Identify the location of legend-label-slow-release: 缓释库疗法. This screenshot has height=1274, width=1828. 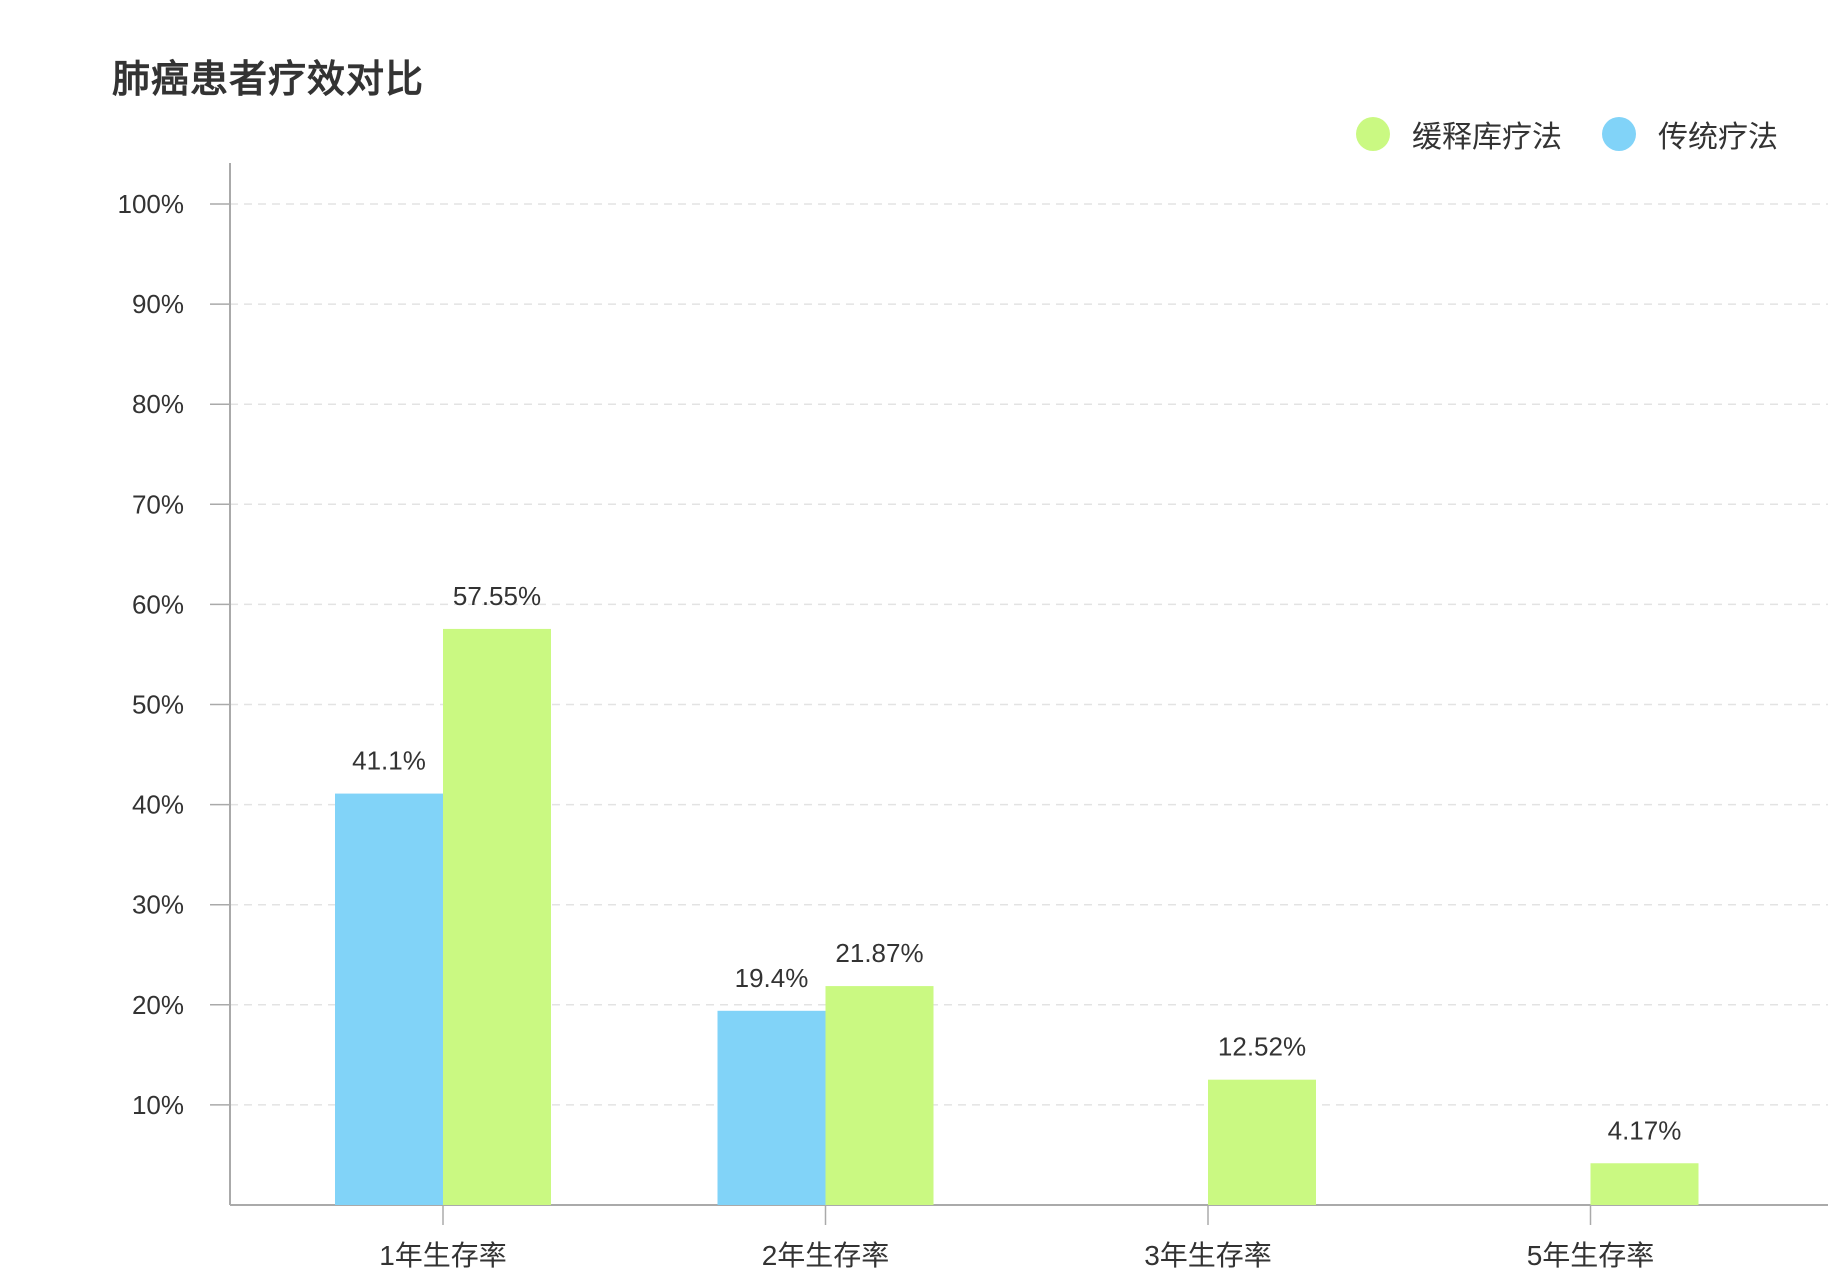
(1487, 137).